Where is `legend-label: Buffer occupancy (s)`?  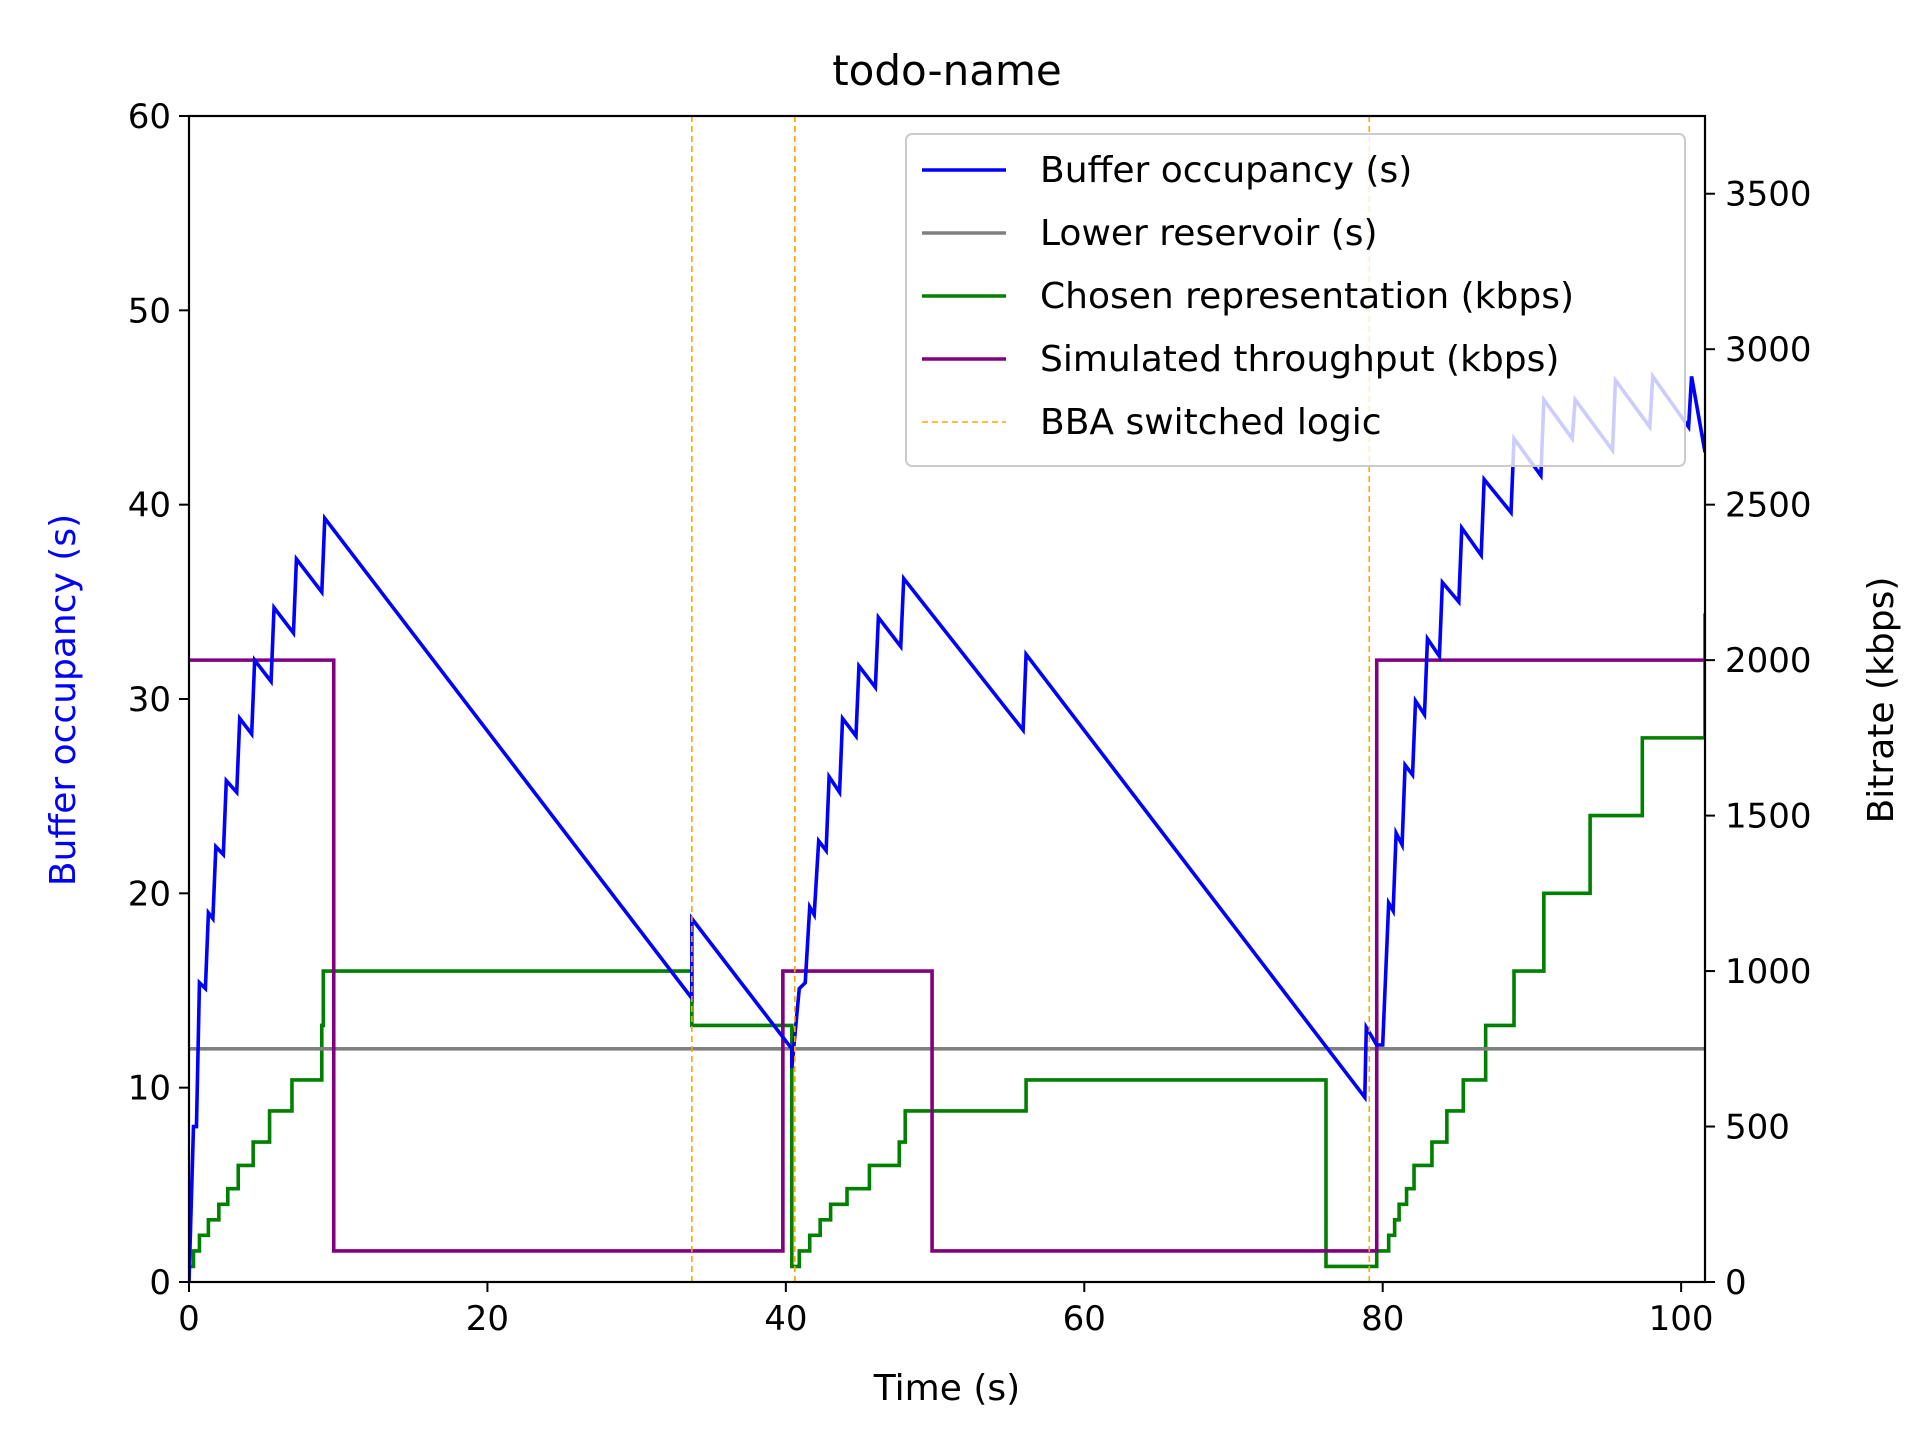
legend-label: Buffer occupancy (s) is located at coordinates (1226, 170).